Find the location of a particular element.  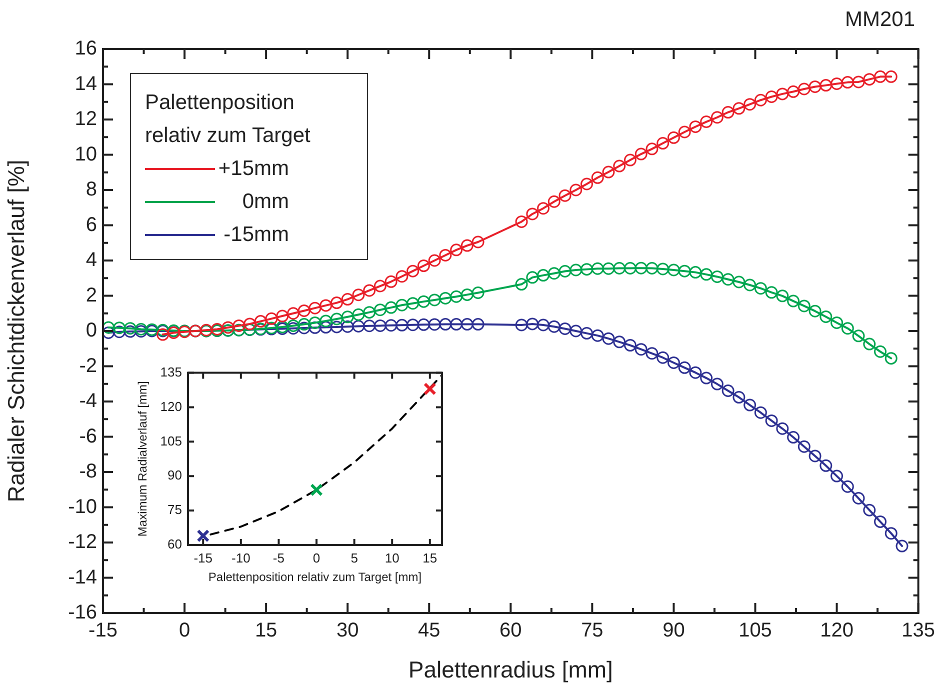

x-tick-label: 105 is located at coordinates (755, 631).